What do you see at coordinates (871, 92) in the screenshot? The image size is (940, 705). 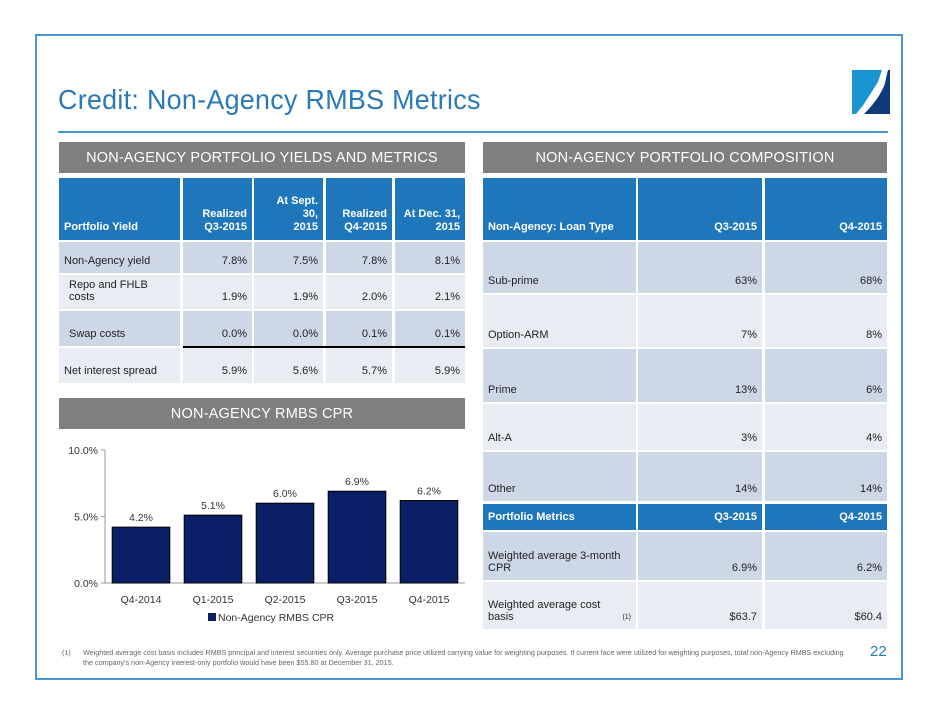 I see `company-logo-icon` at bounding box center [871, 92].